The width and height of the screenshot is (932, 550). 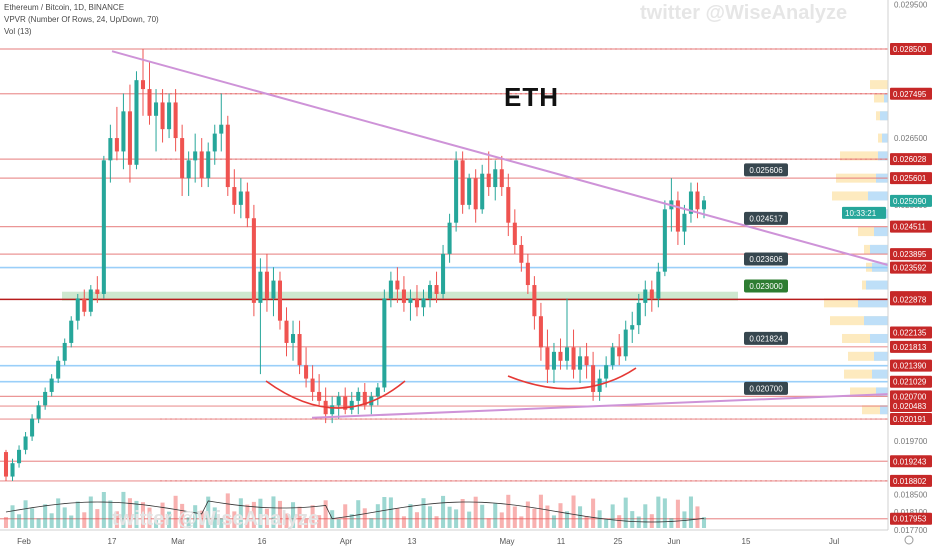 What do you see at coordinates (81, 19) in the screenshot?
I see `vpvr-indicator-label: VPVR (Number Of Rows, 24, Up/Down, 70)` at bounding box center [81, 19].